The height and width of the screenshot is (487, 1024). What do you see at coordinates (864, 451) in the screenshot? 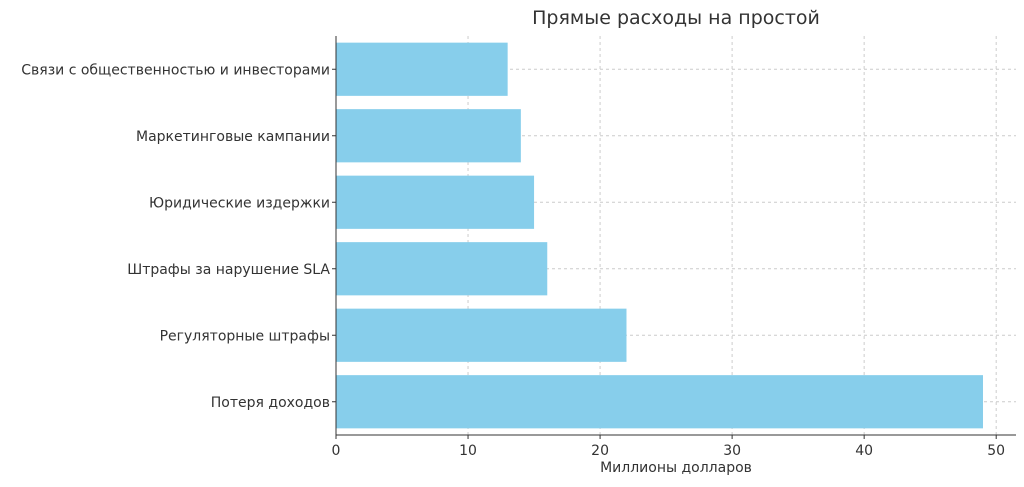
I see `x-tick-label: 40` at bounding box center [864, 451].